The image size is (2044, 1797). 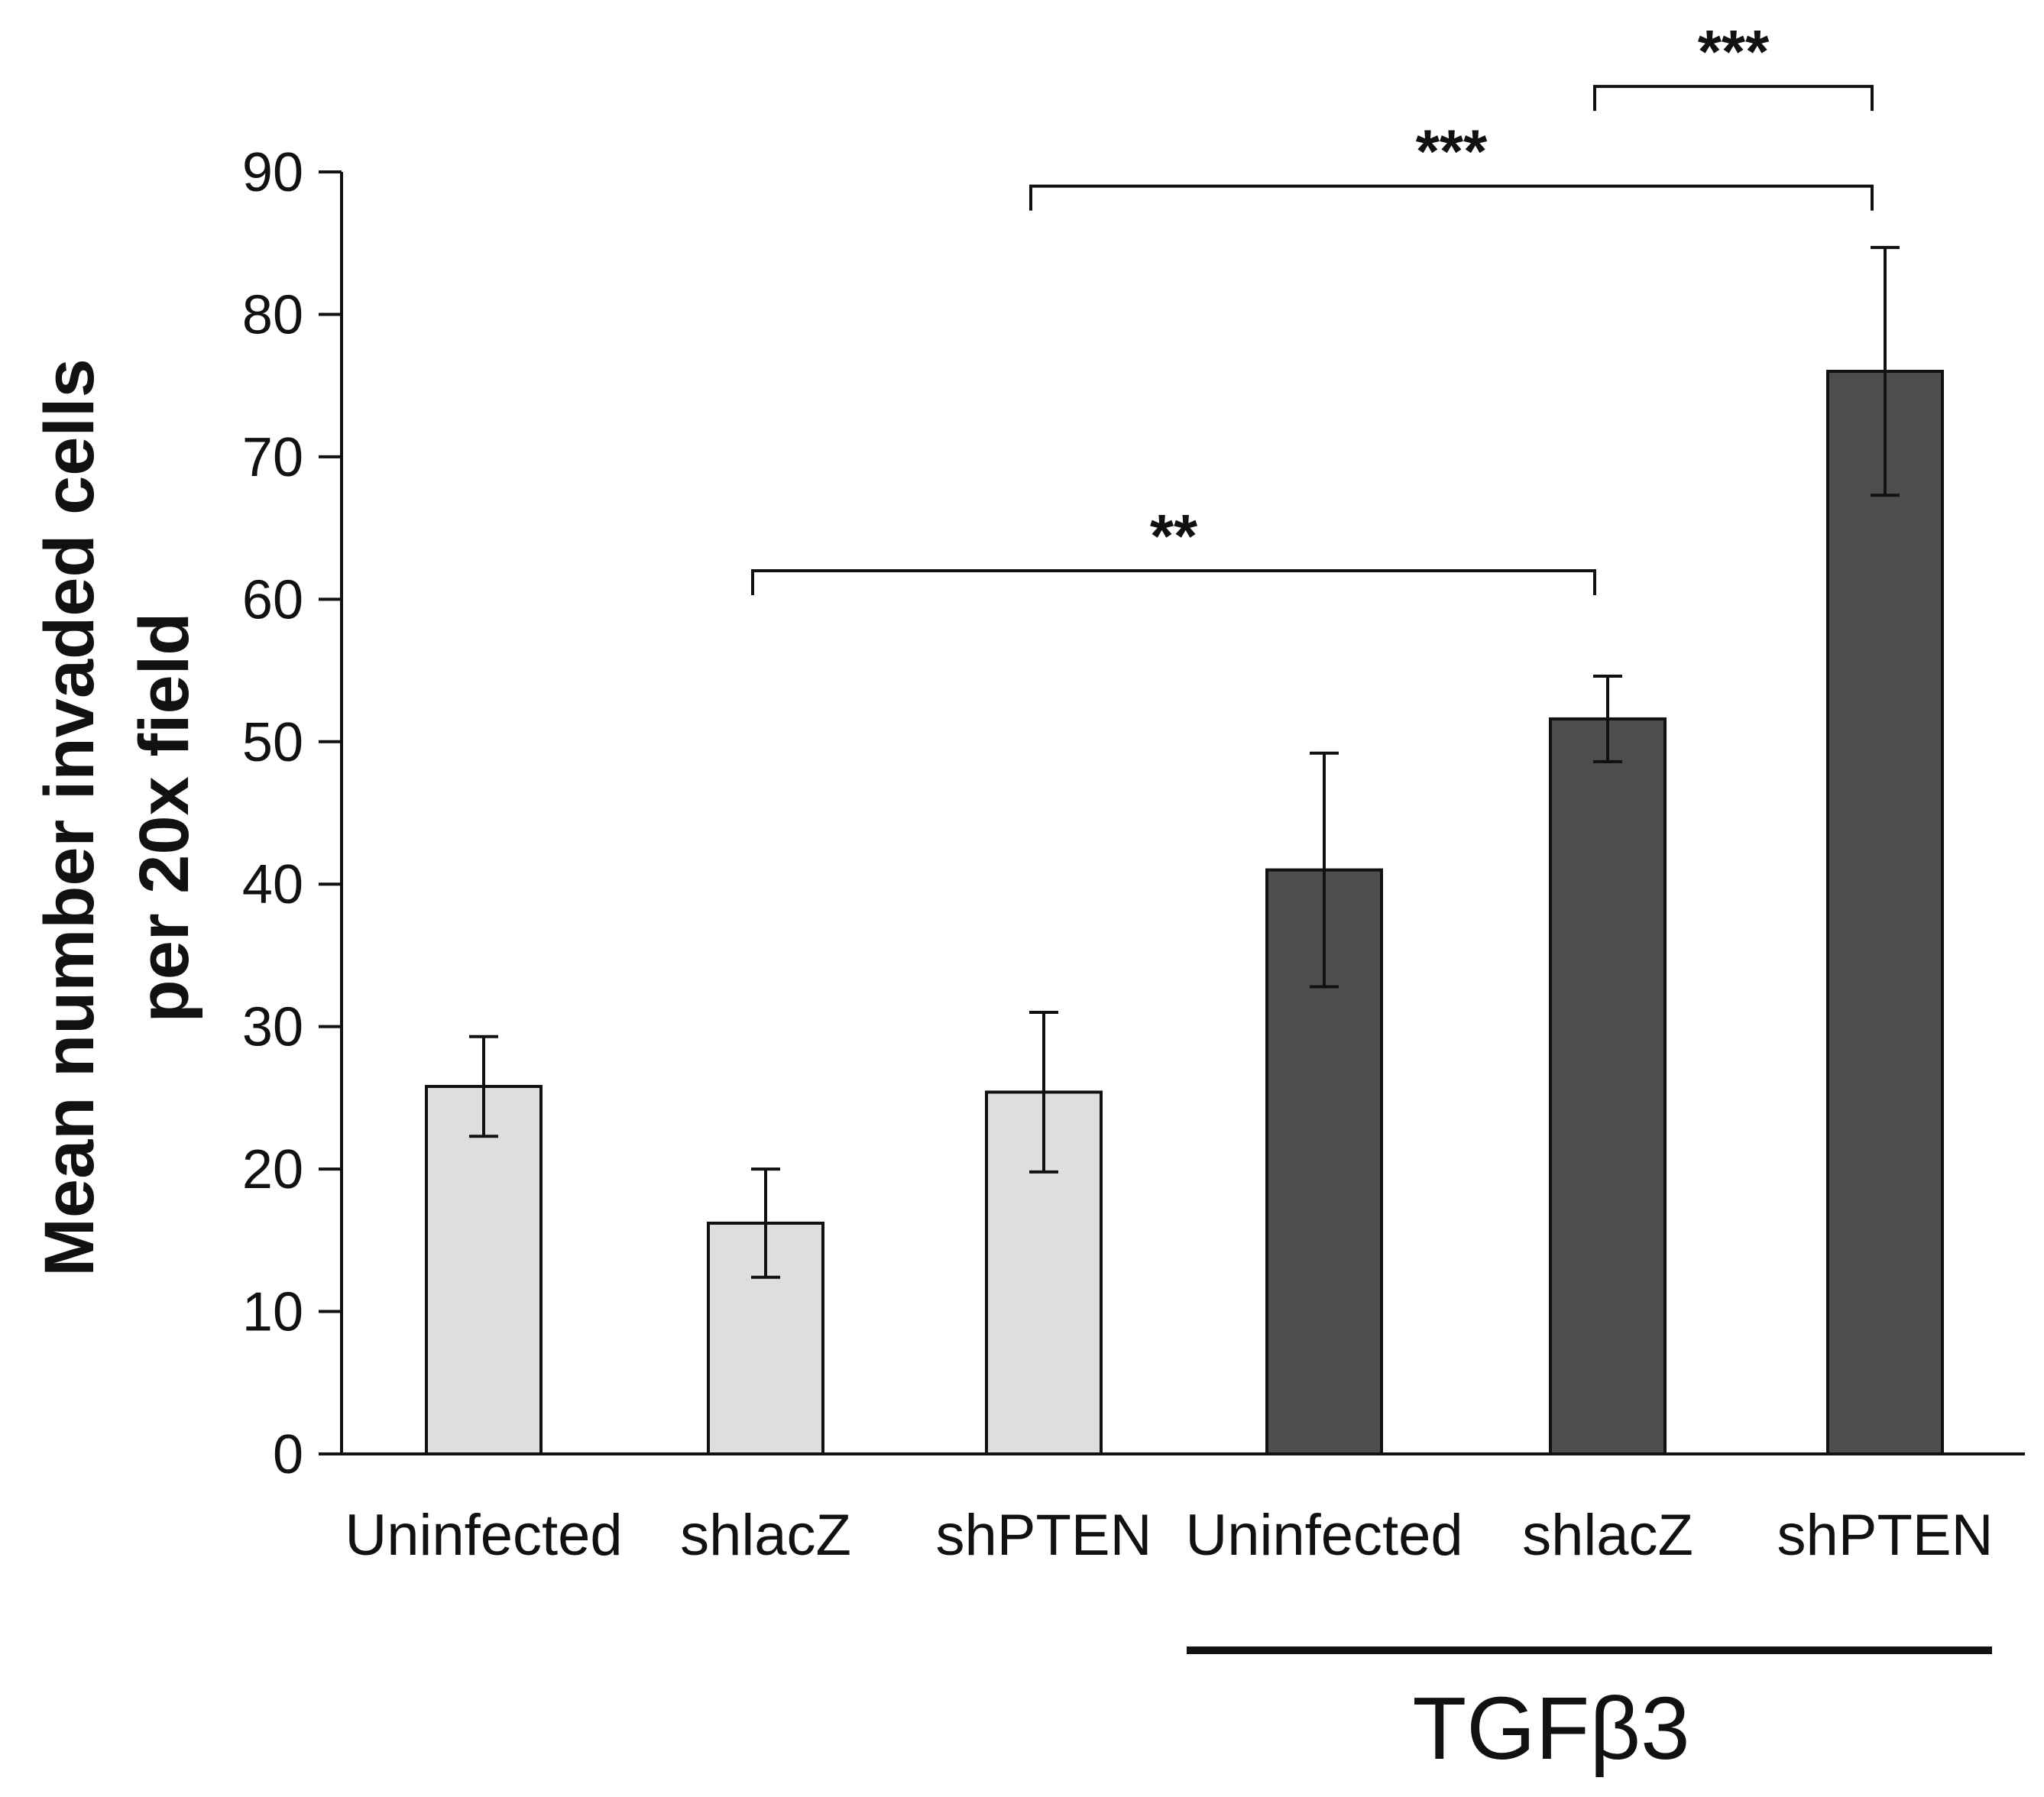 What do you see at coordinates (272, 315) in the screenshot?
I see `y-tick-label-80: 80` at bounding box center [272, 315].